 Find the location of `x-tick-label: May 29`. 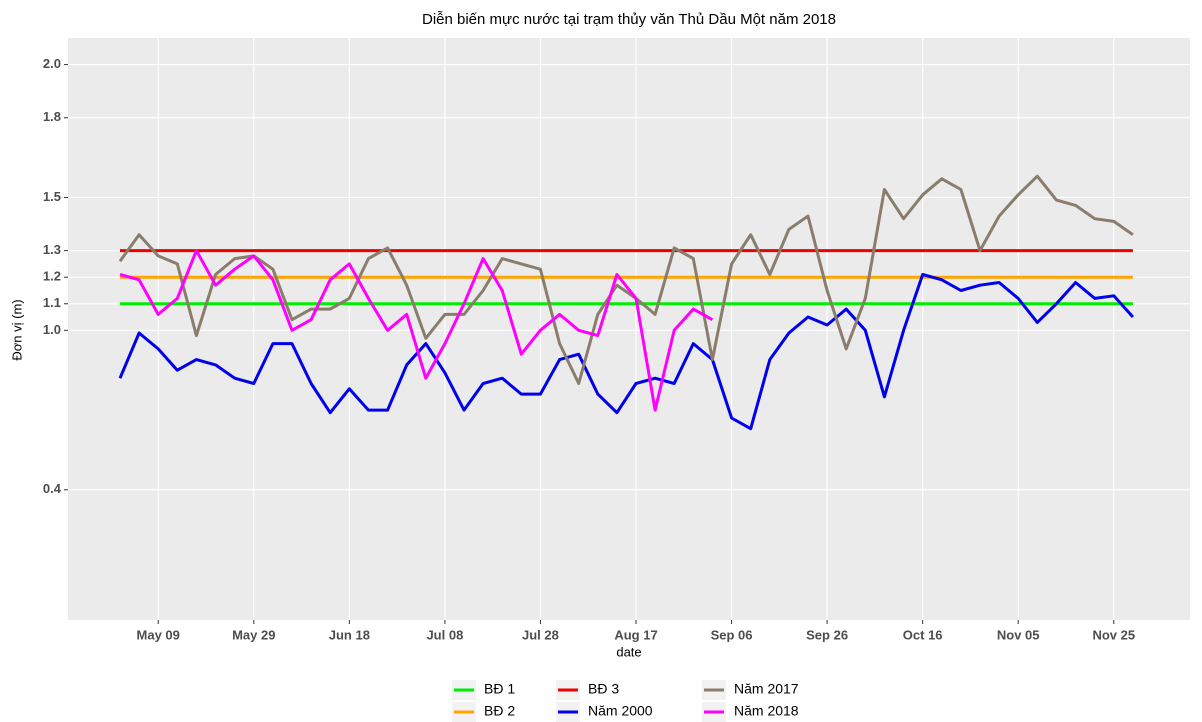

x-tick-label: May 29 is located at coordinates (253, 634).